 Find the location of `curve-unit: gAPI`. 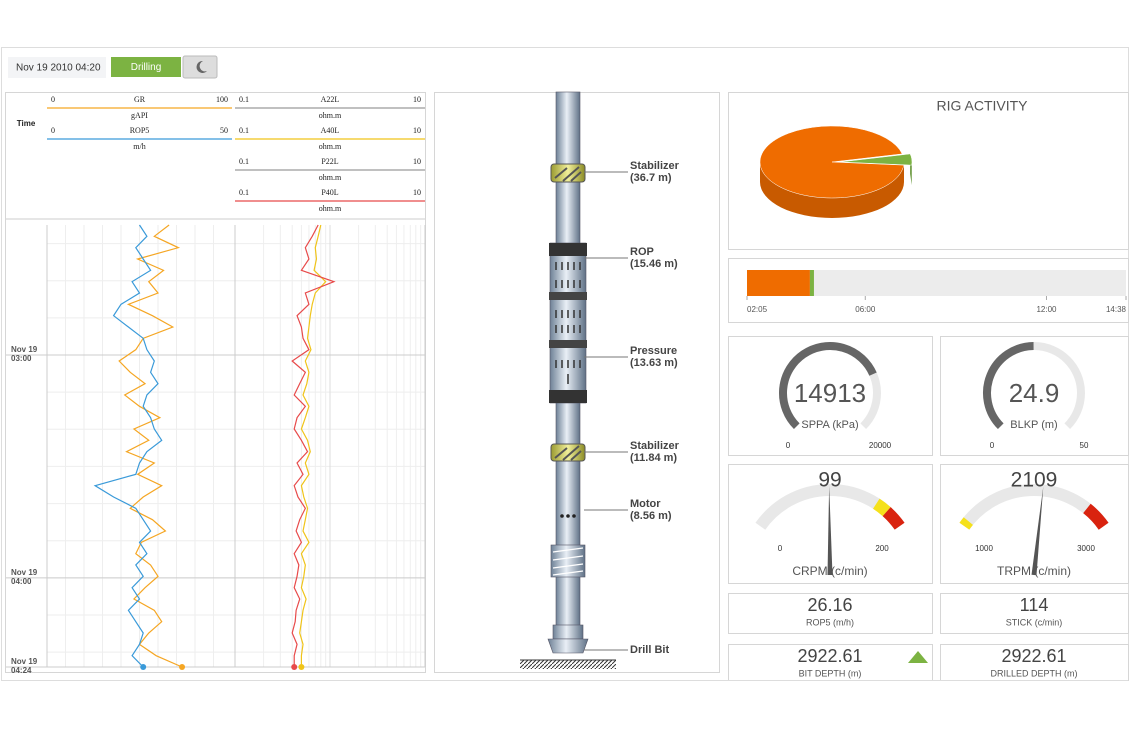

curve-unit: gAPI is located at coordinates (139, 115).